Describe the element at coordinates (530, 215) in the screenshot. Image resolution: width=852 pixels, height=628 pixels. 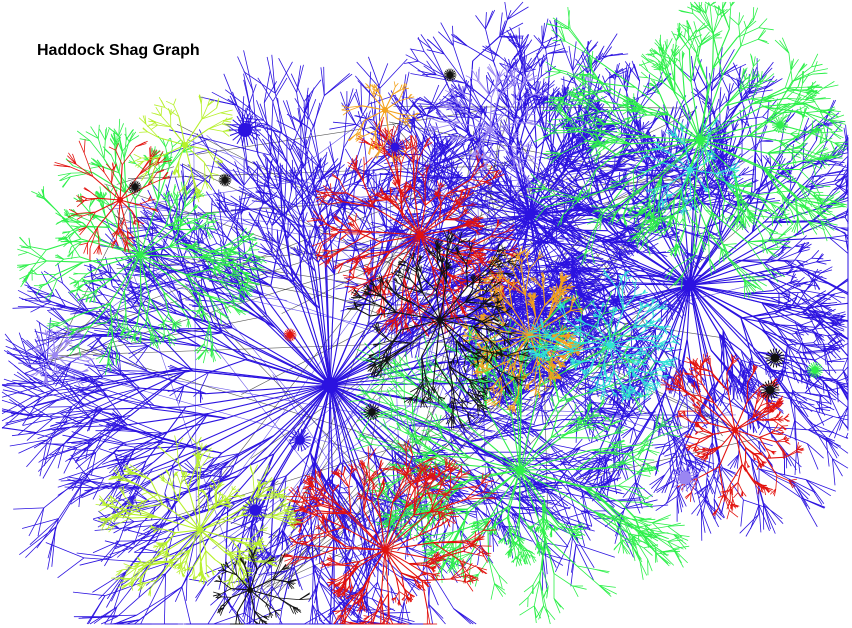
I see `blue-hub-north-hub-node` at that location.